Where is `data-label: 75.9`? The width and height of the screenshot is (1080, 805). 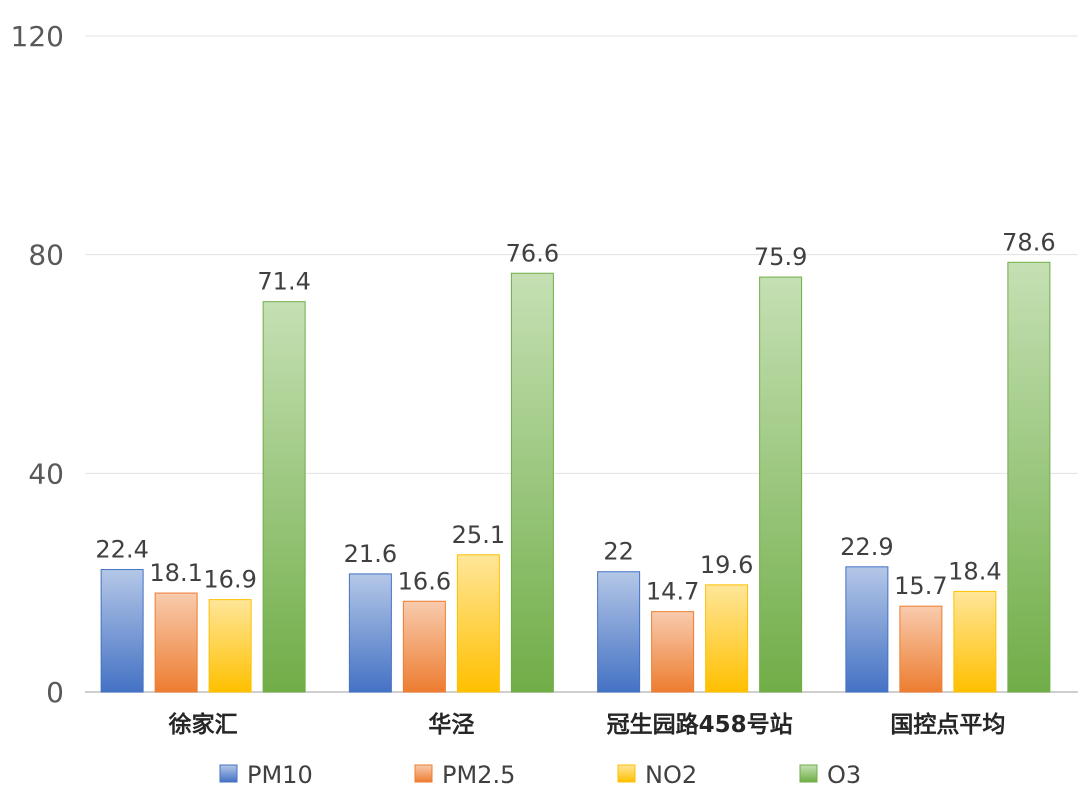 data-label: 75.9 is located at coordinates (780, 257).